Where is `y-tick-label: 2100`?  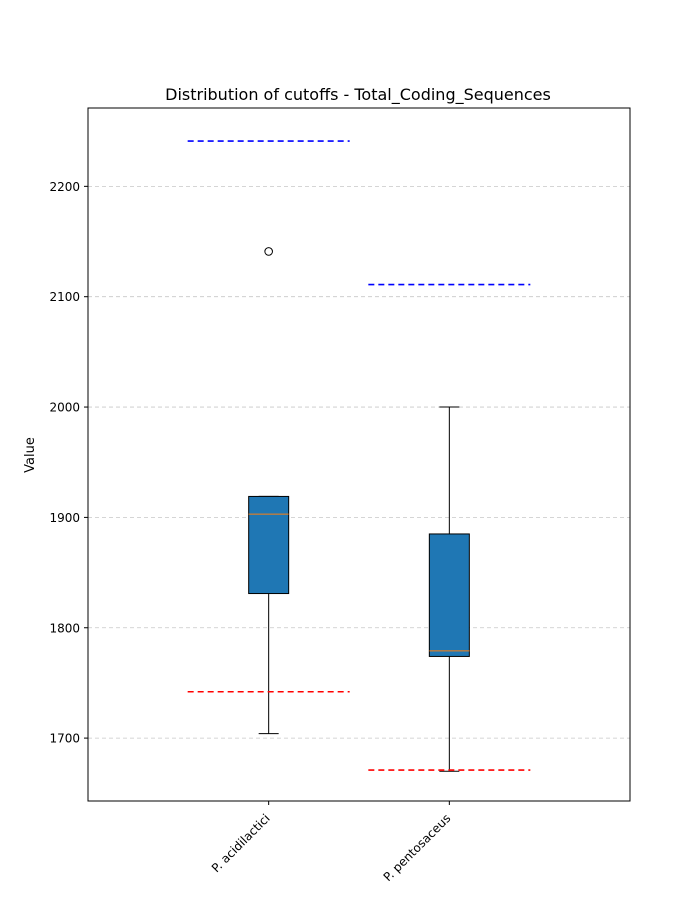
y-tick-label: 2100 is located at coordinates (64, 297).